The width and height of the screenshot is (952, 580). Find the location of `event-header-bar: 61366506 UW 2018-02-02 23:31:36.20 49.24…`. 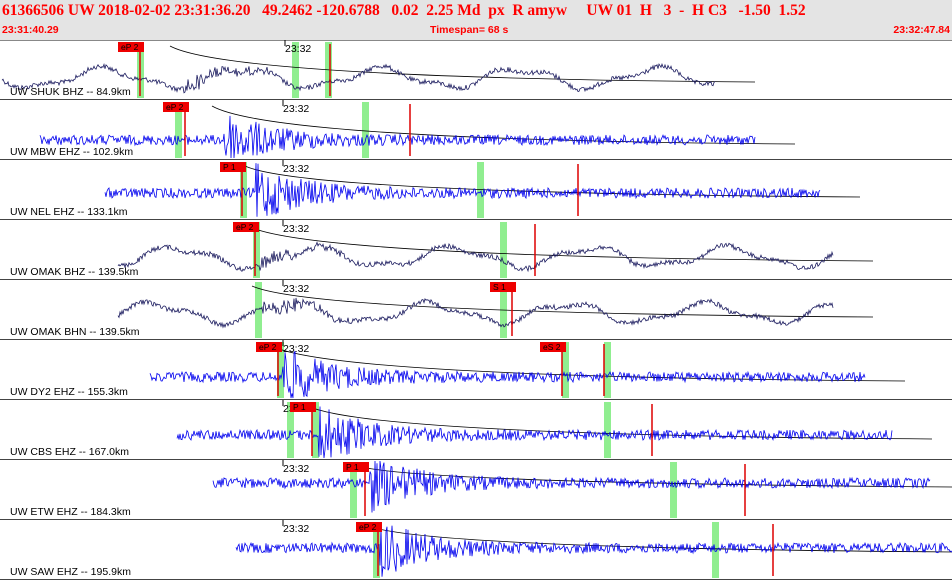

event-header-bar: 61366506 UW 2018-02-02 23:31:36.20 49.24… is located at coordinates (476, 20).